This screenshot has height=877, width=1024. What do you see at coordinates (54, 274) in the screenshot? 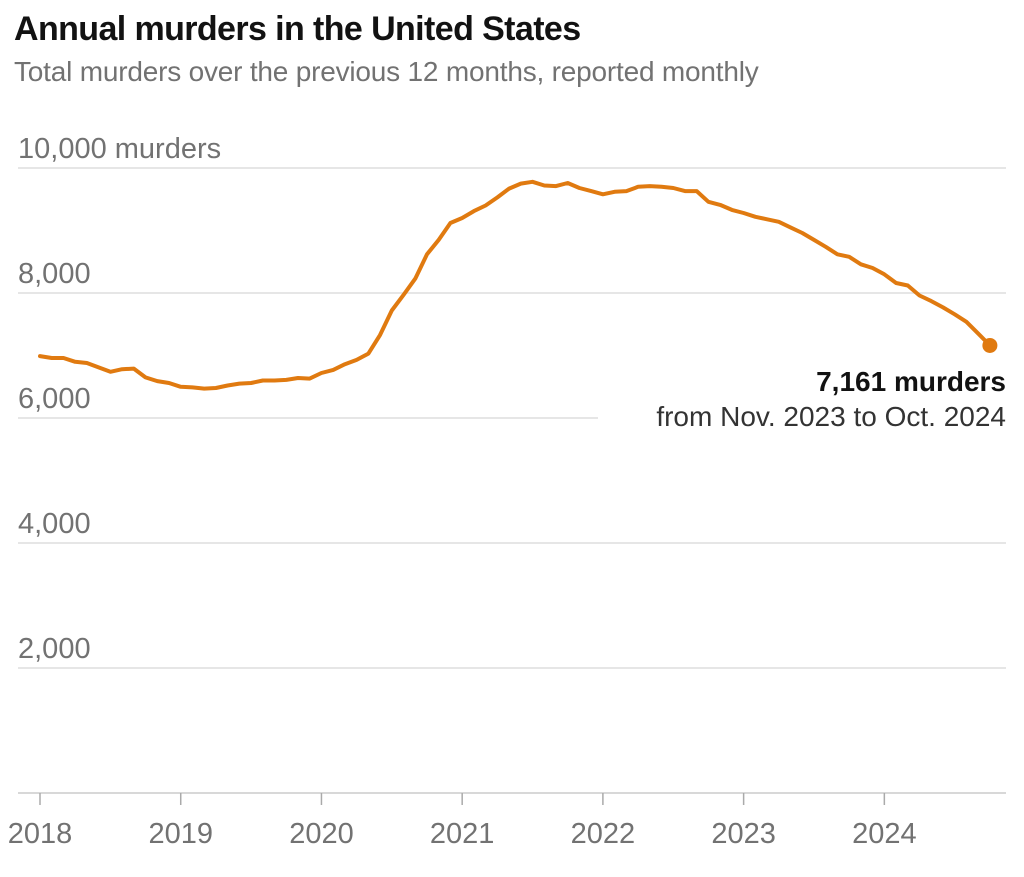
I see `y-tick-label: 8,000` at bounding box center [54, 274].